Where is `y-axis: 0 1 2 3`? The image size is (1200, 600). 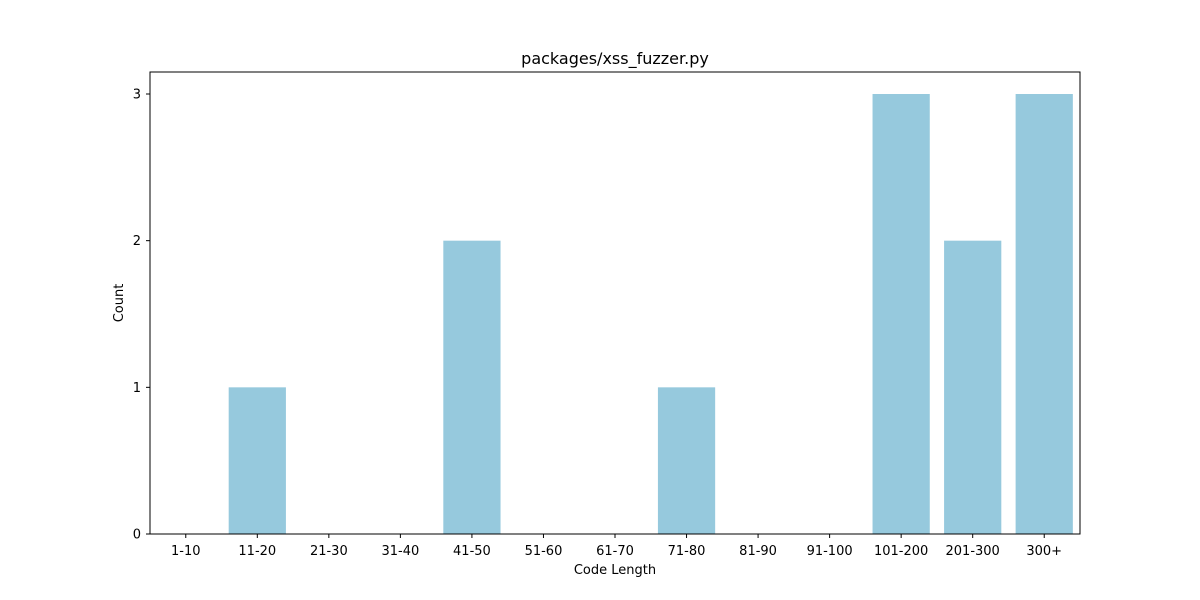
y-axis: 0 1 2 3 is located at coordinates (141, 315).